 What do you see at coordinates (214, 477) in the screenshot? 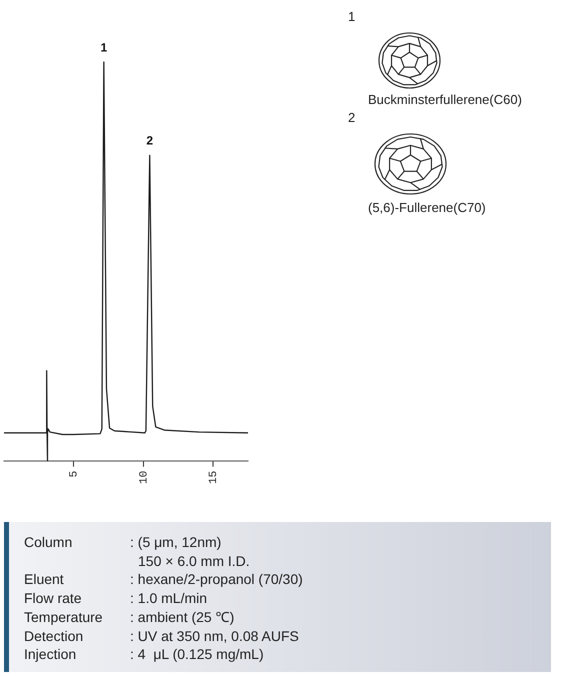
I see `x-tick-label: 15` at bounding box center [214, 477].